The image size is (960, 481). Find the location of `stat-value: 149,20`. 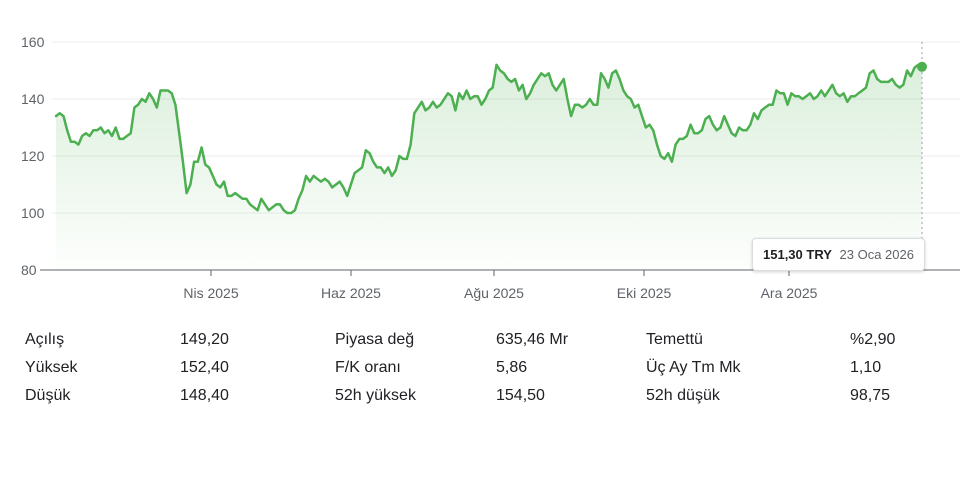

stat-value: 149,20 is located at coordinates (204, 339).